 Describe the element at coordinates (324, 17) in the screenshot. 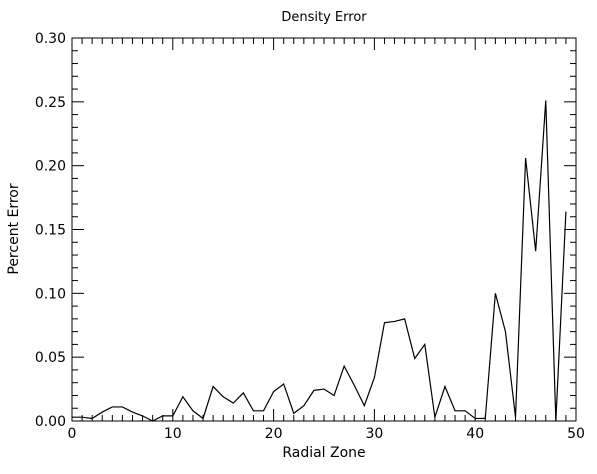

I see `chart-title: Density Error` at that location.